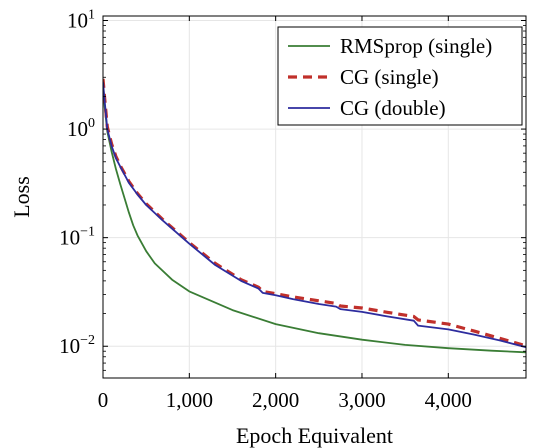  Describe the element at coordinates (87, 232) in the screenshot. I see `y-tick-label-exponent: −1` at that location.